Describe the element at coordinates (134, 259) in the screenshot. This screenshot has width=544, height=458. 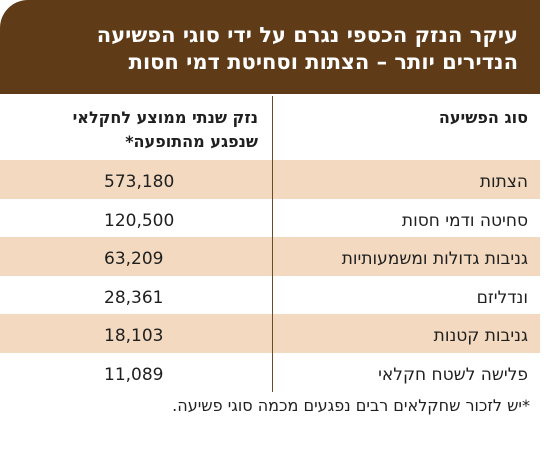
I see `damage-value-cell: 63,209` at that location.